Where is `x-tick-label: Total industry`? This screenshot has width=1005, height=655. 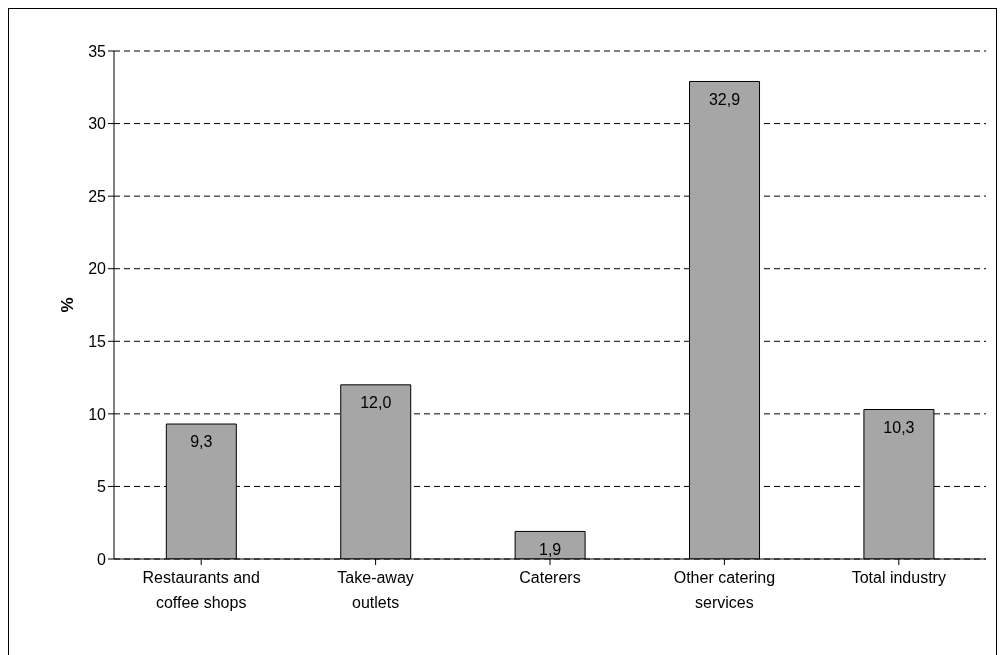
x-tick-label: Total industry is located at coordinates (898, 577).